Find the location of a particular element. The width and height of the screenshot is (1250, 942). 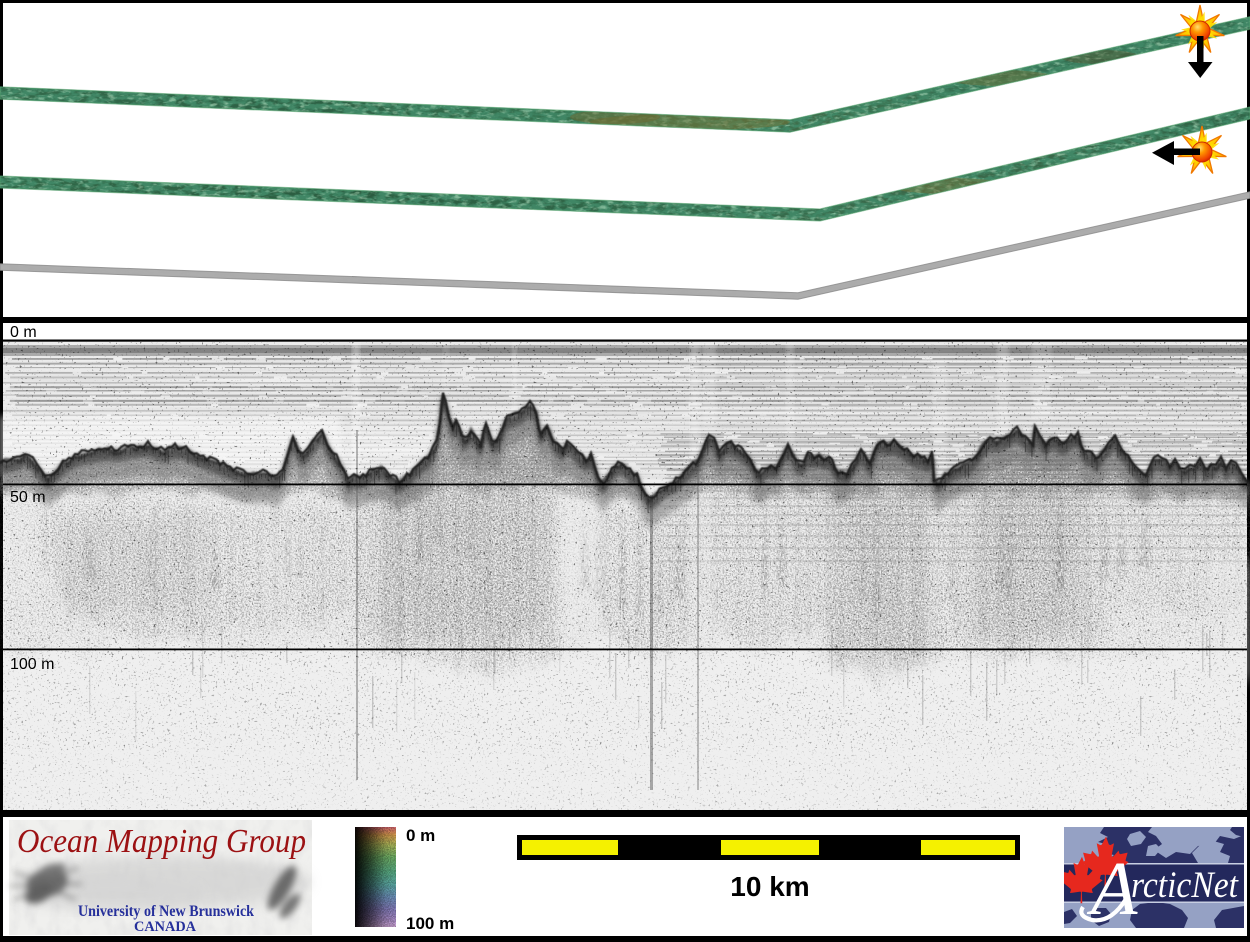

svg-text: 10 km is located at coordinates (769, 886).